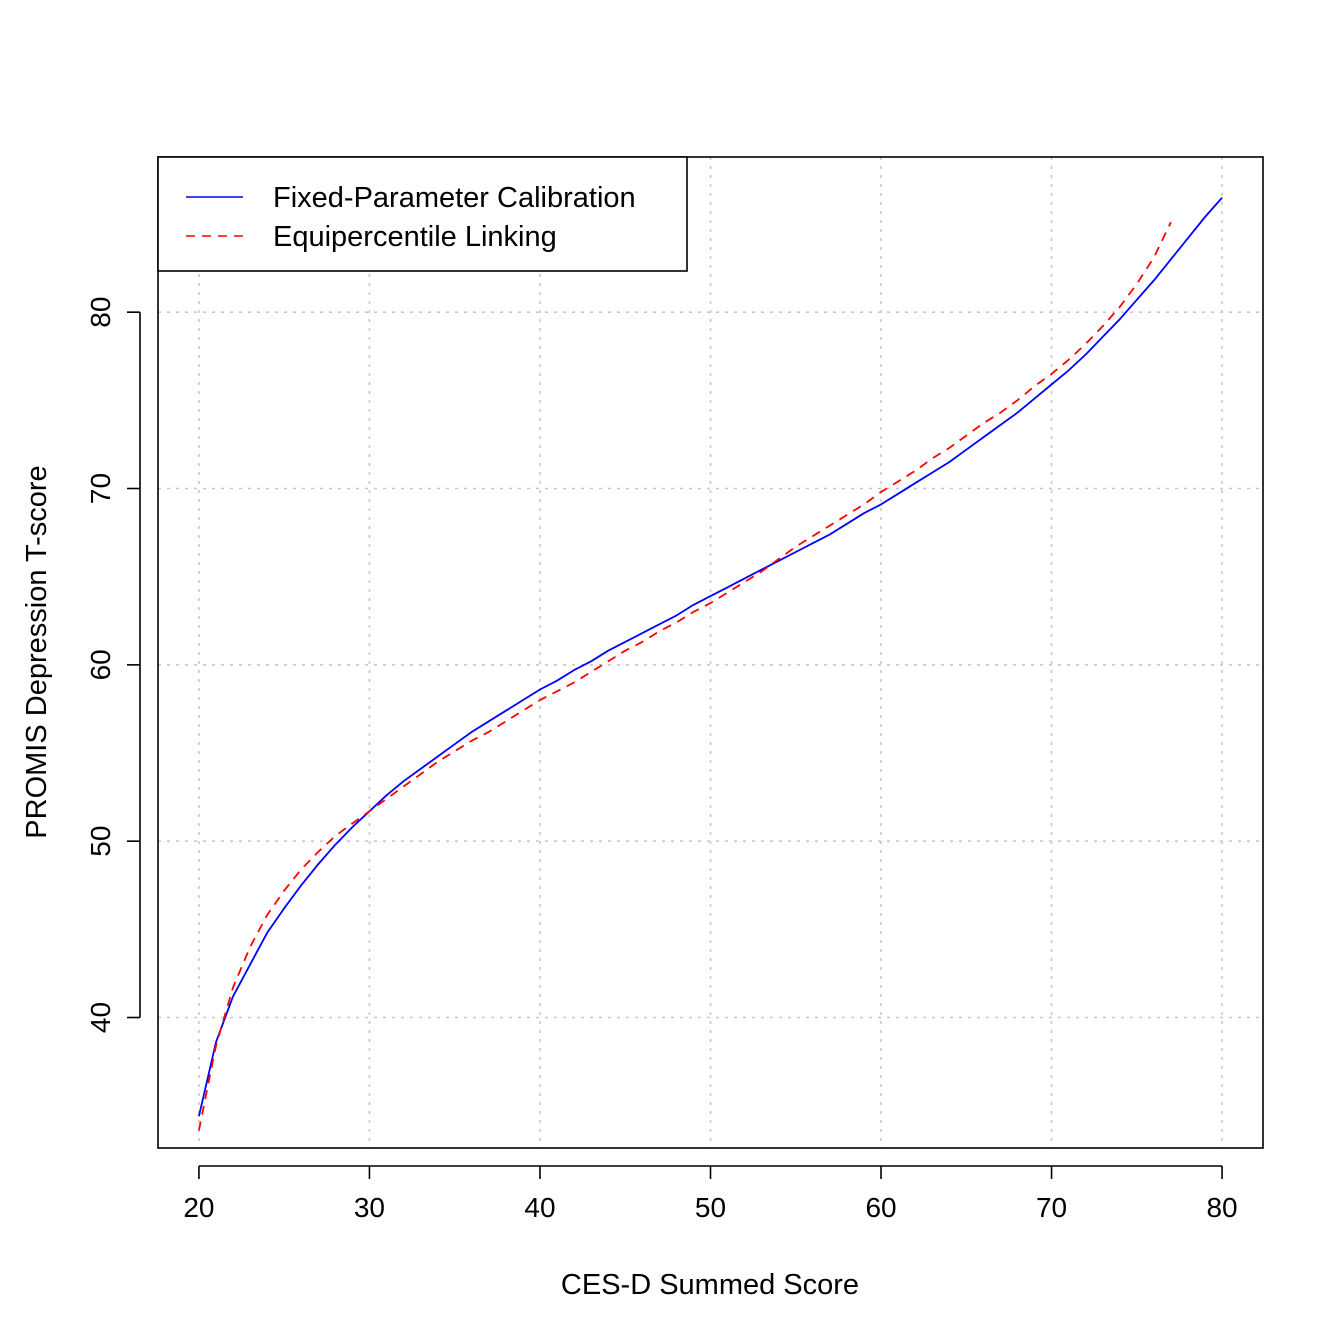 Image resolution: width=1344 pixels, height=1344 pixels. What do you see at coordinates (1051, 1207) in the screenshot?
I see `x-tick-label-70: 70` at bounding box center [1051, 1207].